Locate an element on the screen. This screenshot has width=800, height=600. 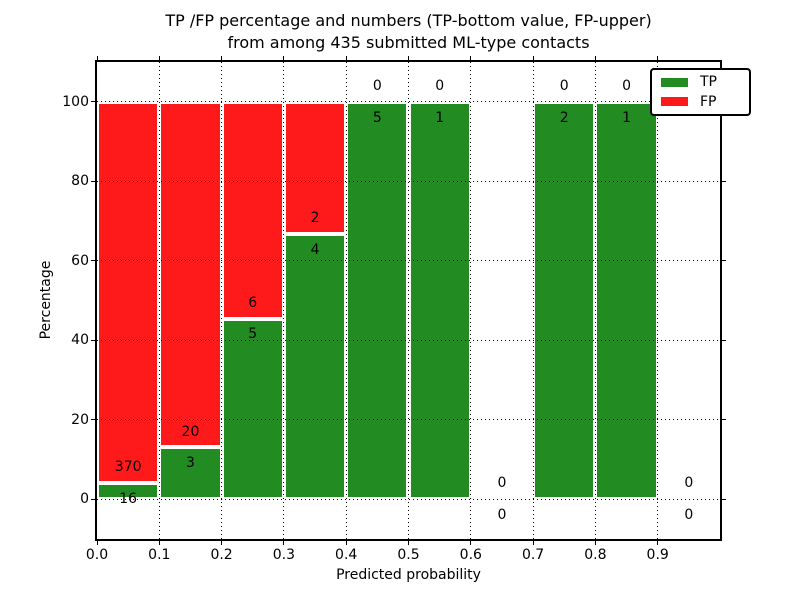
bar-tp-count: 3 is located at coordinates (190, 463).